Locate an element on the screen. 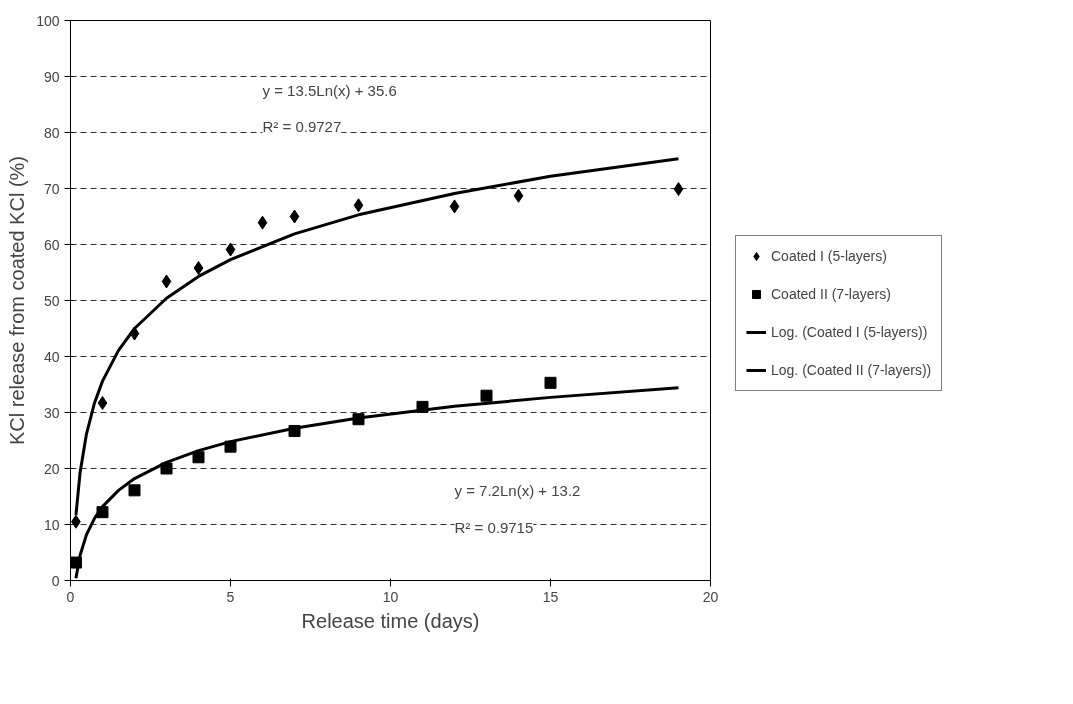 The image size is (1073, 704). legend-label: Coated II (7-layers) is located at coordinates (831, 294).